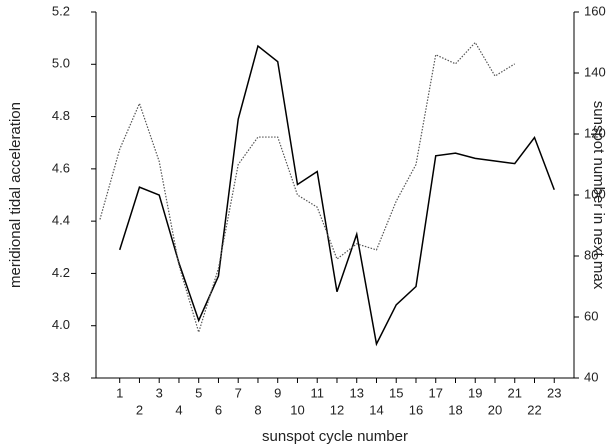  What do you see at coordinates (356, 392) in the screenshot?
I see `x-tick-label: 13` at bounding box center [356, 392].